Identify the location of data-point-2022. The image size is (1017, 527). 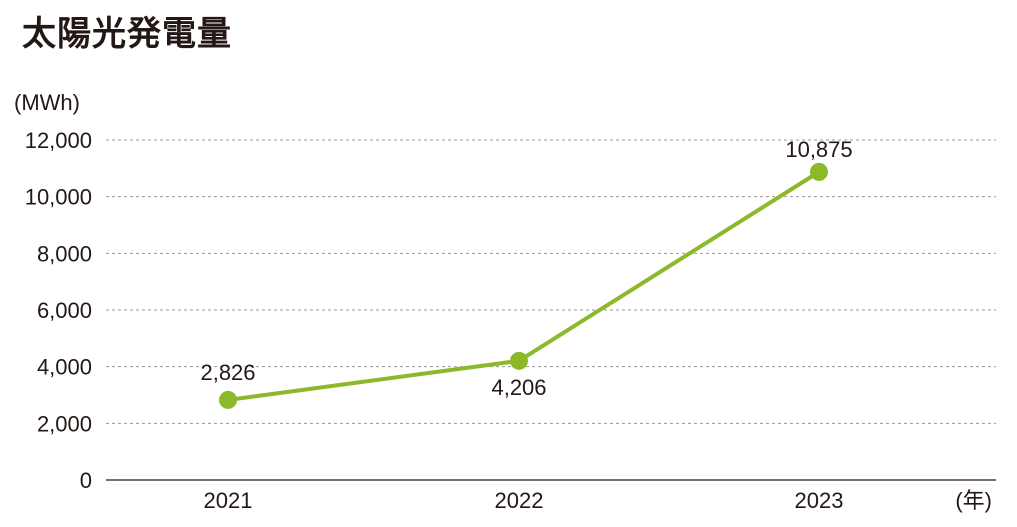
(519, 360).